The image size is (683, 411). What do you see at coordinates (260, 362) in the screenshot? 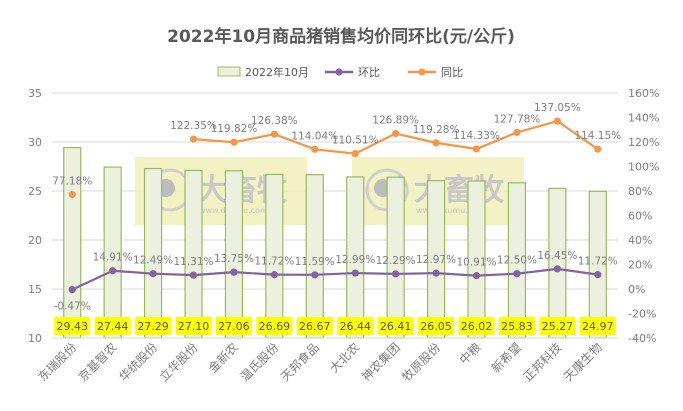
I see `x-tick-label: 温氏股份` at bounding box center [260, 362].